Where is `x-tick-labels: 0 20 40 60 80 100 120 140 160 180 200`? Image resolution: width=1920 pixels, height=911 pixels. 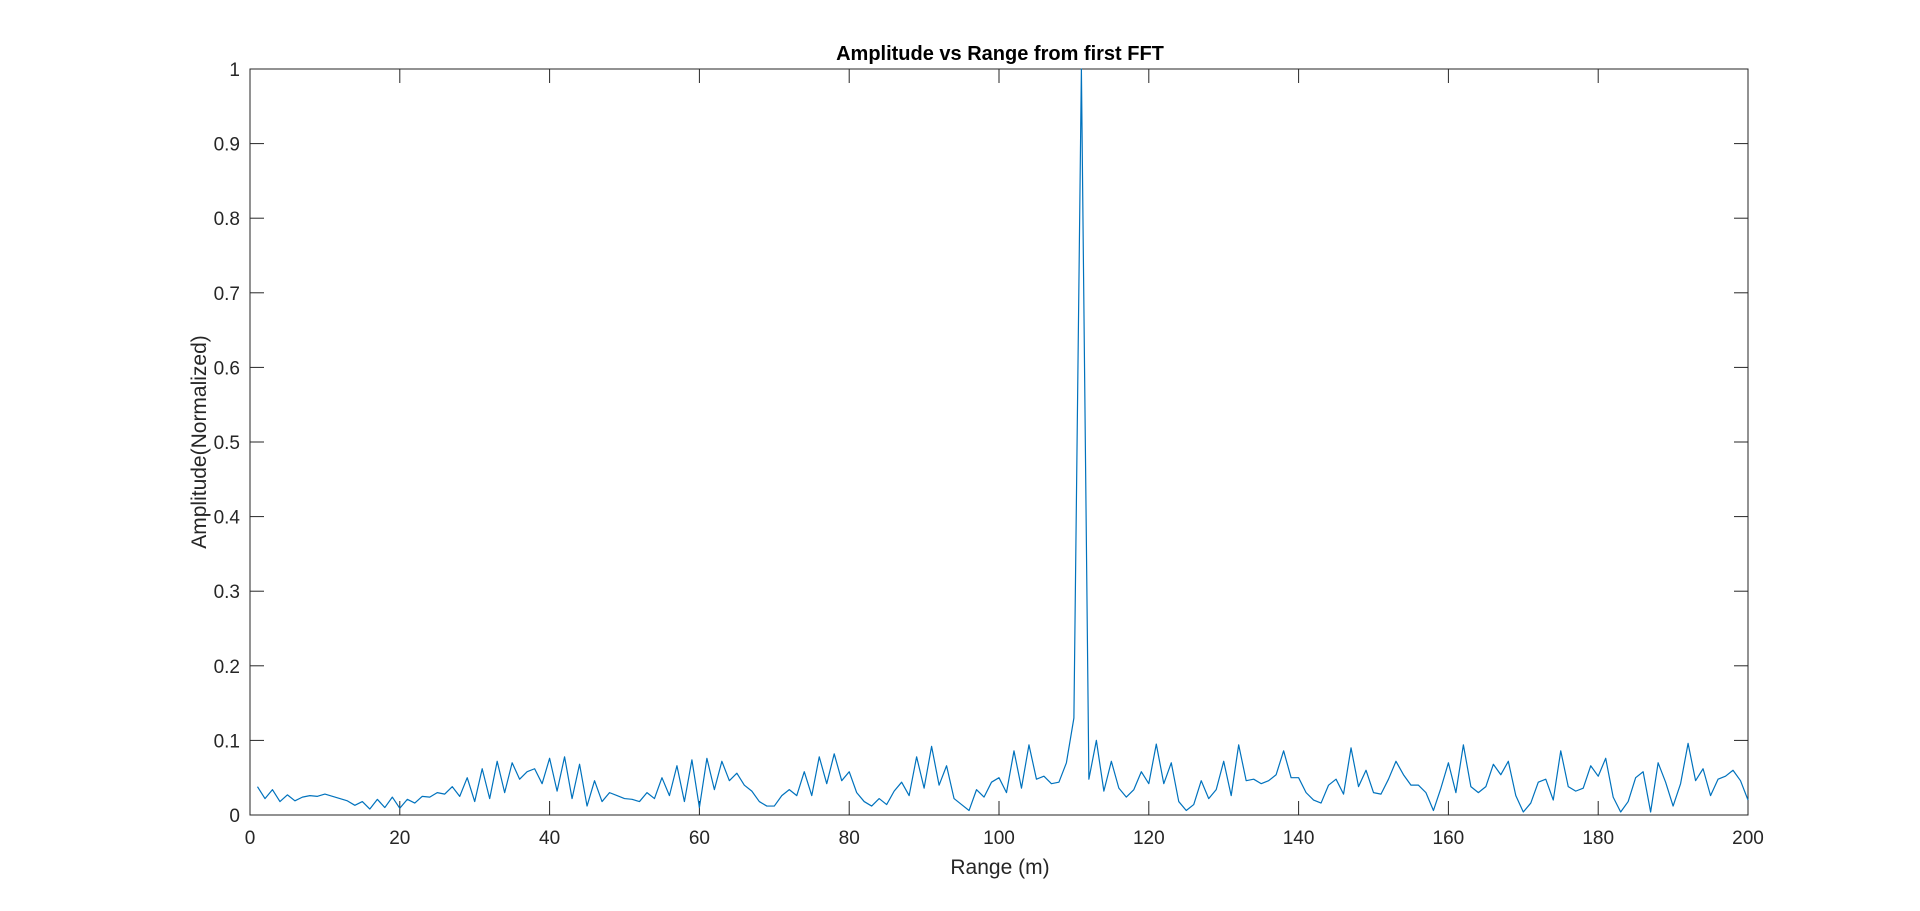
x-tick-labels: 0 20 40 60 80 100 120 140 160 180 200 is located at coordinates (1004, 838).